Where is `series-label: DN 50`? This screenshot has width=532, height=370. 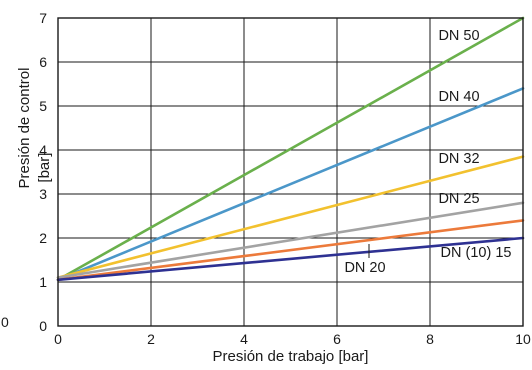 series-label: DN 50 is located at coordinates (458, 36).